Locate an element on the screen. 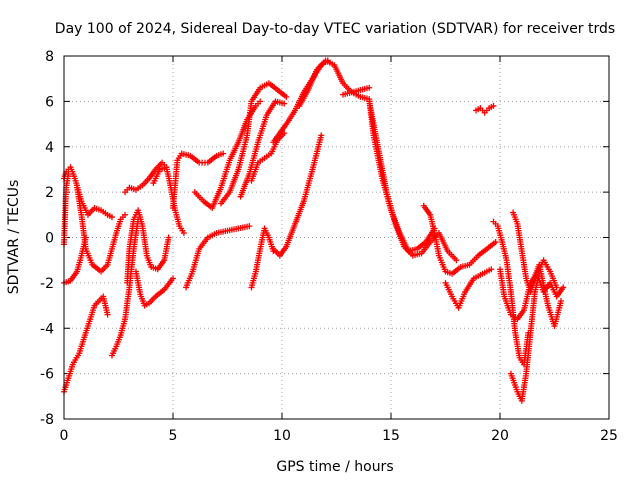 Image resolution: width=640 pixels, height=480 pixels. y-tick-label: -6 is located at coordinates (47, 375).